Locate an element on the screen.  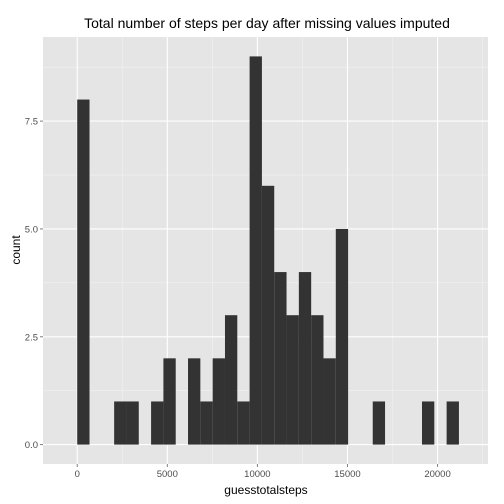
y-tick-label: 7.5 is located at coordinates (31, 122).